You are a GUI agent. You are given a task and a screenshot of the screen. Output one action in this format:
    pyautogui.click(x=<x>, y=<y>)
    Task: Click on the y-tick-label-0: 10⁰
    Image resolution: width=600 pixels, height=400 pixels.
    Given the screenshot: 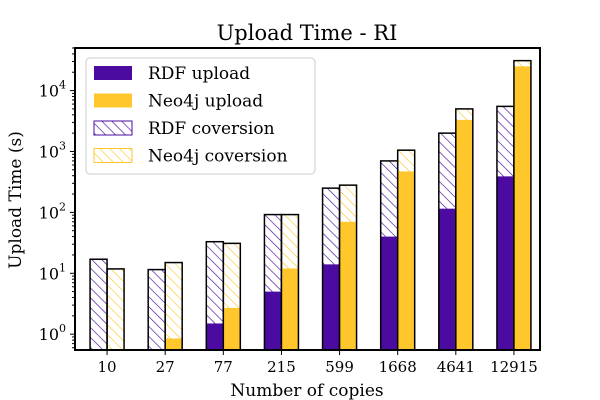 What is the action you would take?
    pyautogui.click(x=52, y=333)
    